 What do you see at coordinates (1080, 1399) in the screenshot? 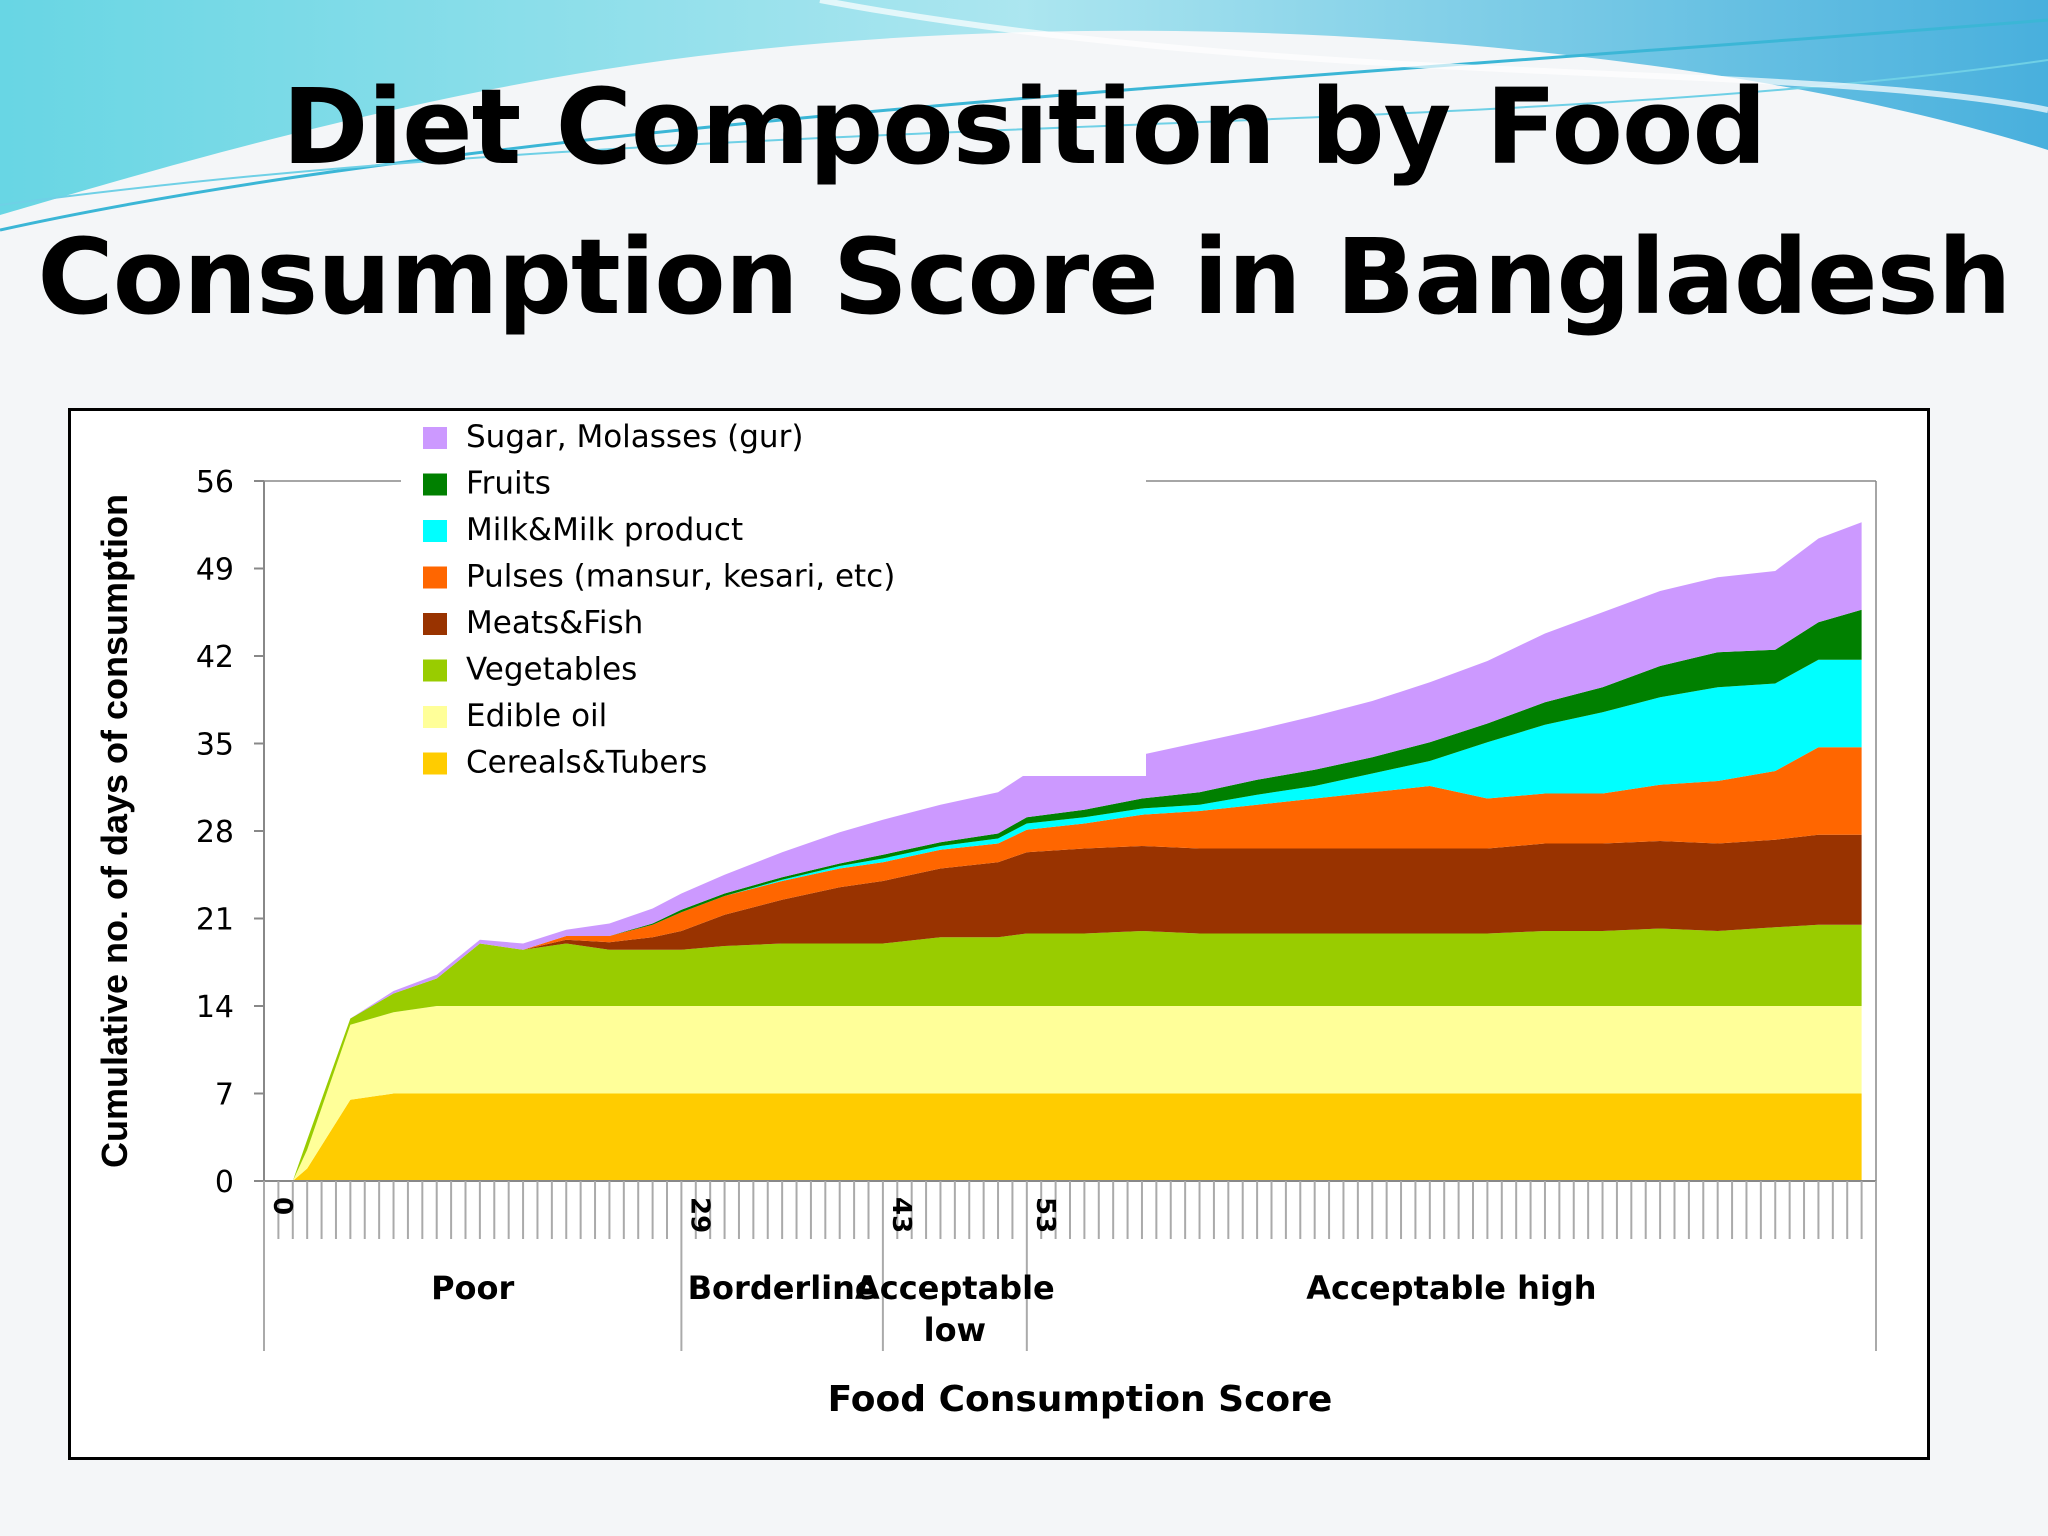
I see `x-axis-title: Food Consumption Score` at bounding box center [1080, 1399].